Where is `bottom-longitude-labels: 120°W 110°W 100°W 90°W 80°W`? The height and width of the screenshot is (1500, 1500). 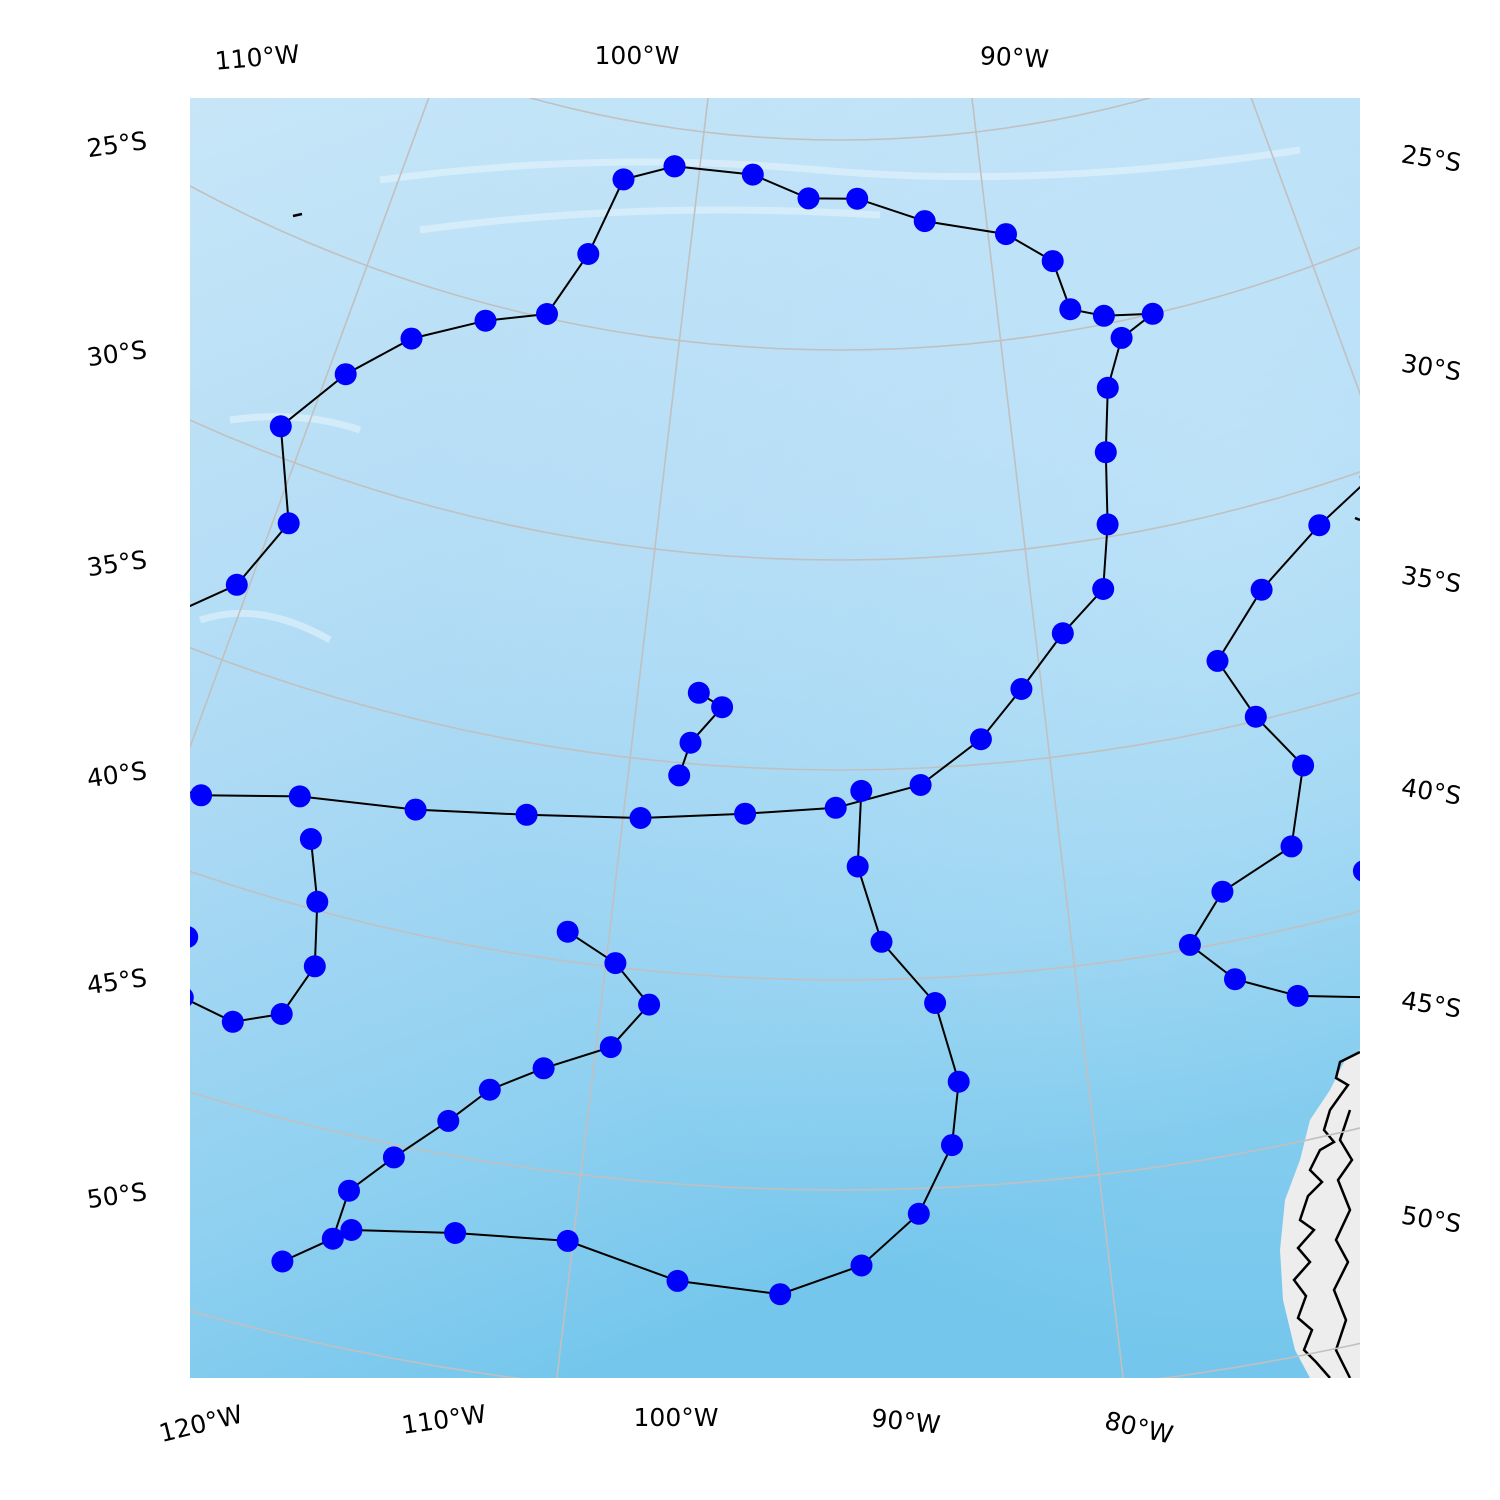 bottom-longitude-labels: 120°W 110°W 100°W 90°W 80°W is located at coordinates (666, 1424).